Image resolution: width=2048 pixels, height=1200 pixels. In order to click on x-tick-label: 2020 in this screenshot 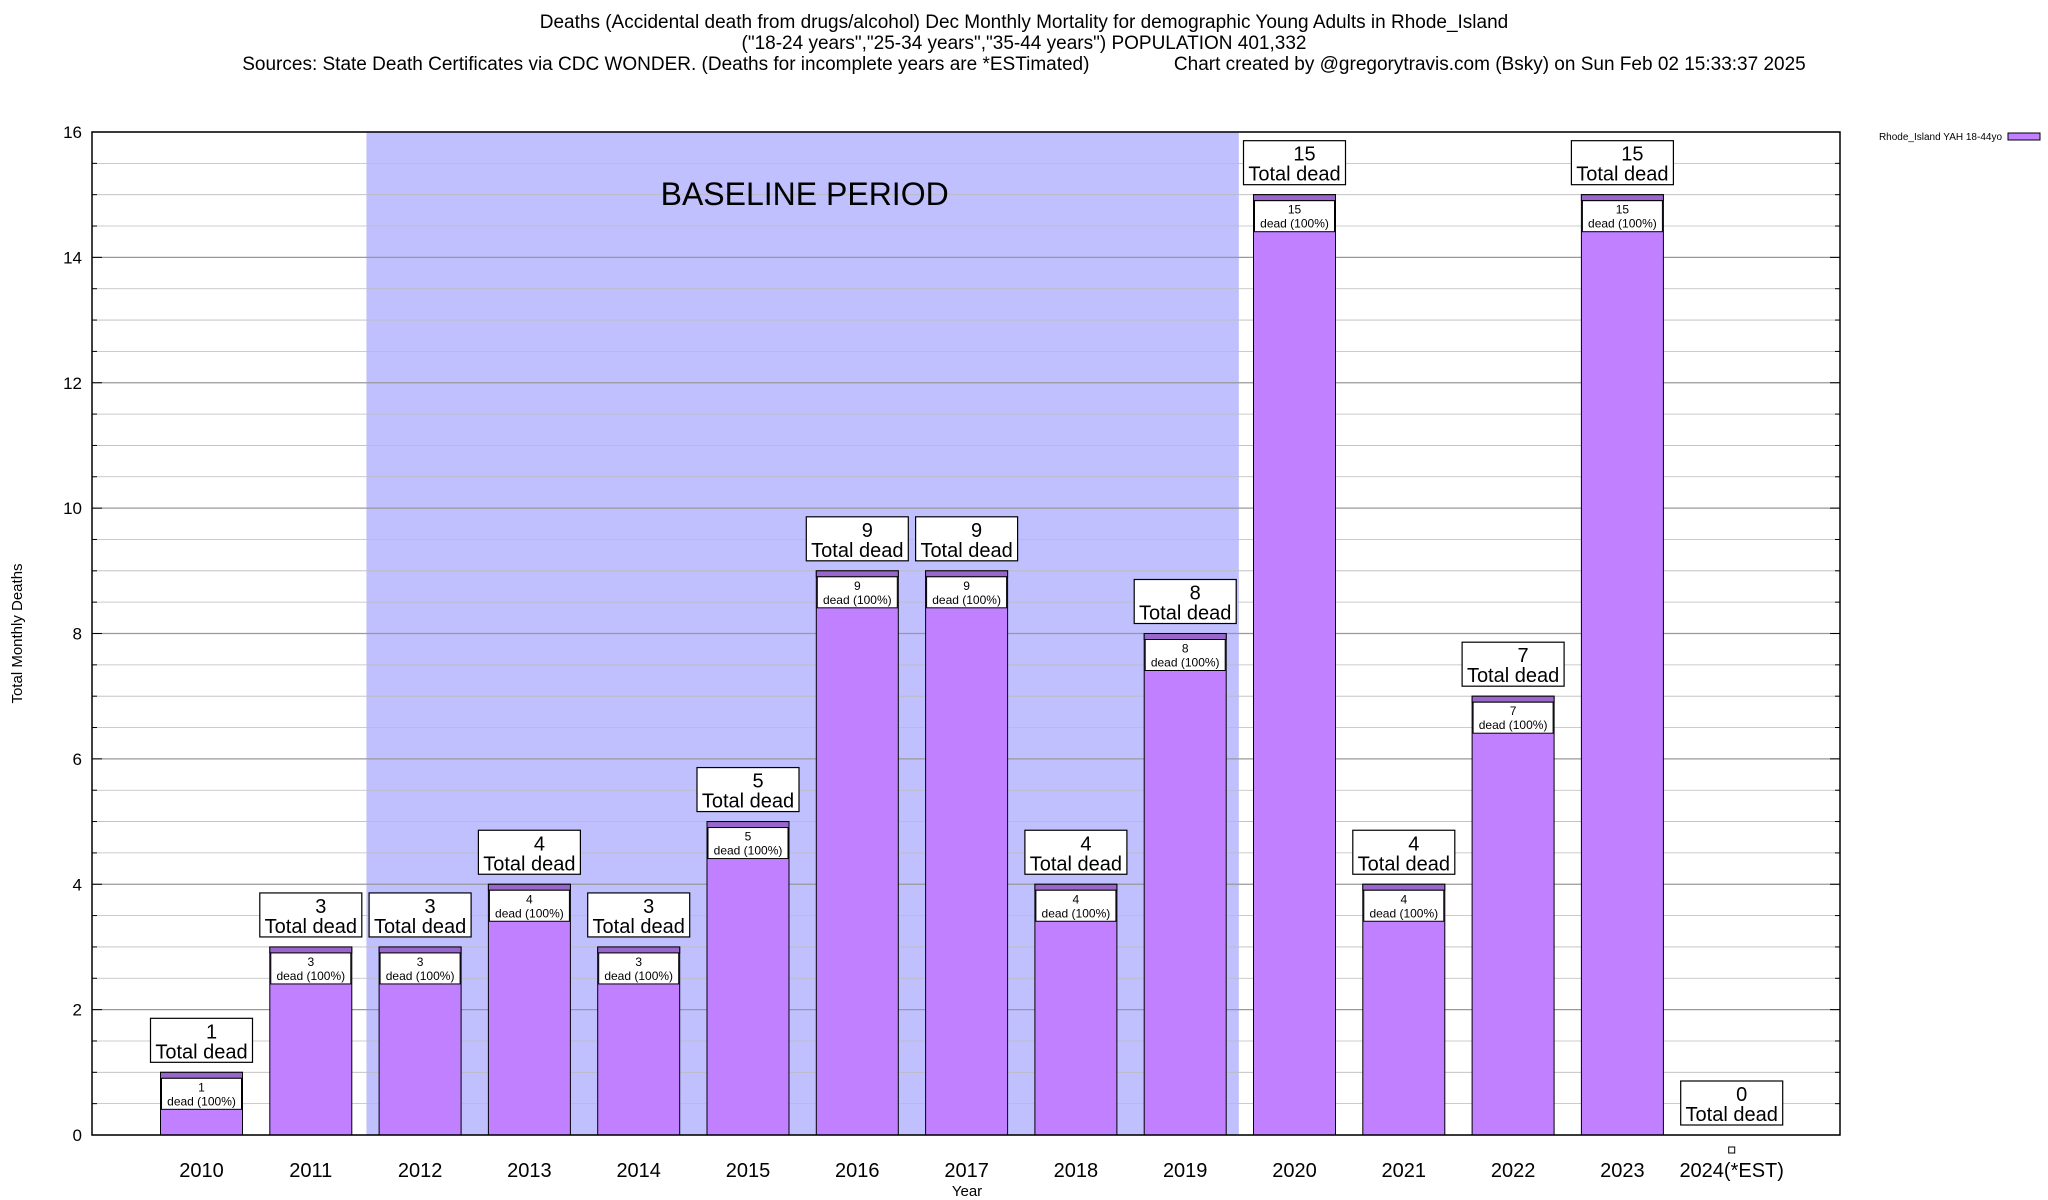, I will do `click(1294, 1171)`.